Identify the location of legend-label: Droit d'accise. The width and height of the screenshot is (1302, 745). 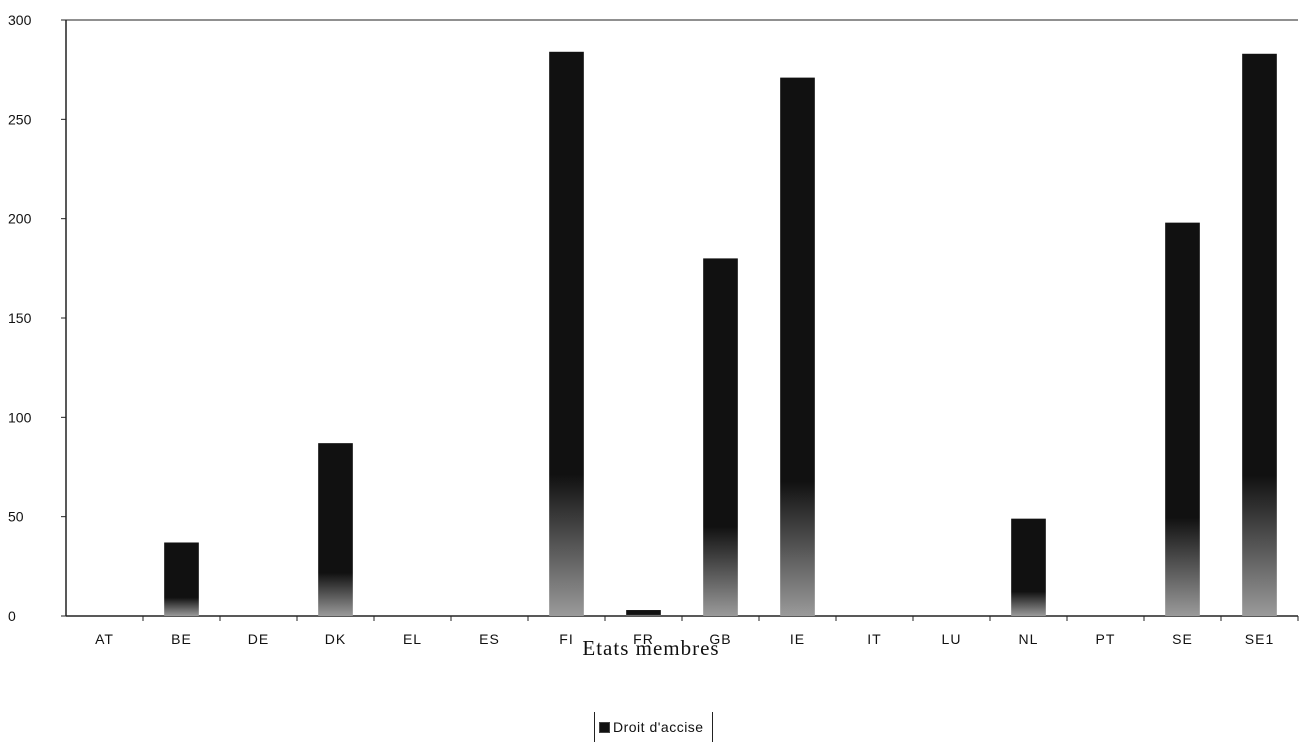
(658, 727).